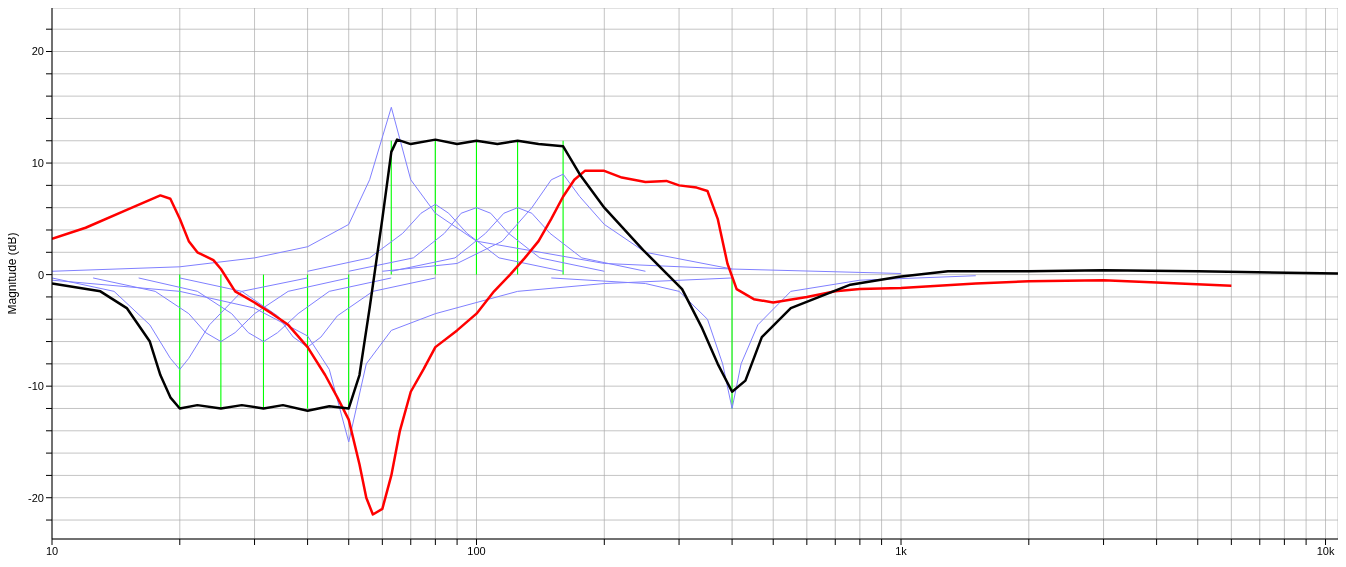 The width and height of the screenshot is (1346, 567). Describe the element at coordinates (901, 550) in the screenshot. I see `x-tick-label: 1k` at that location.